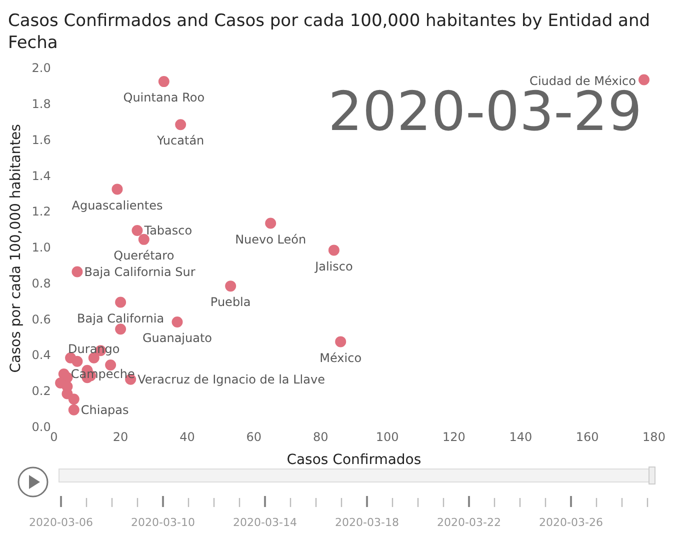  I want to click on text: 2020-03-18, so click(367, 522).